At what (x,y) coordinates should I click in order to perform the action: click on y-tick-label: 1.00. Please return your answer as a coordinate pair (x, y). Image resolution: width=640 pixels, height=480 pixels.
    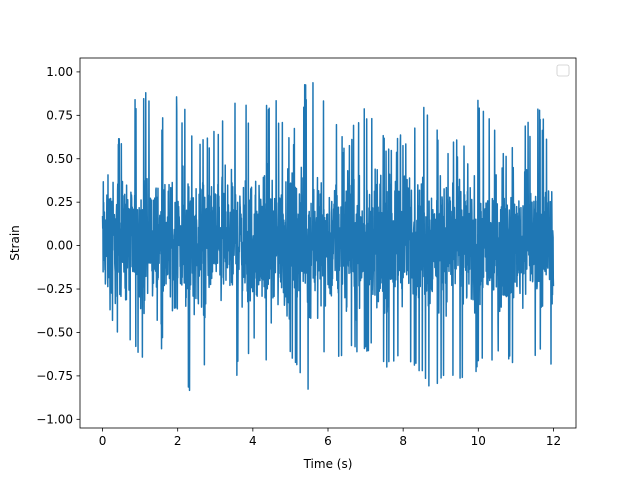
    Looking at the image, I should click on (59, 72).